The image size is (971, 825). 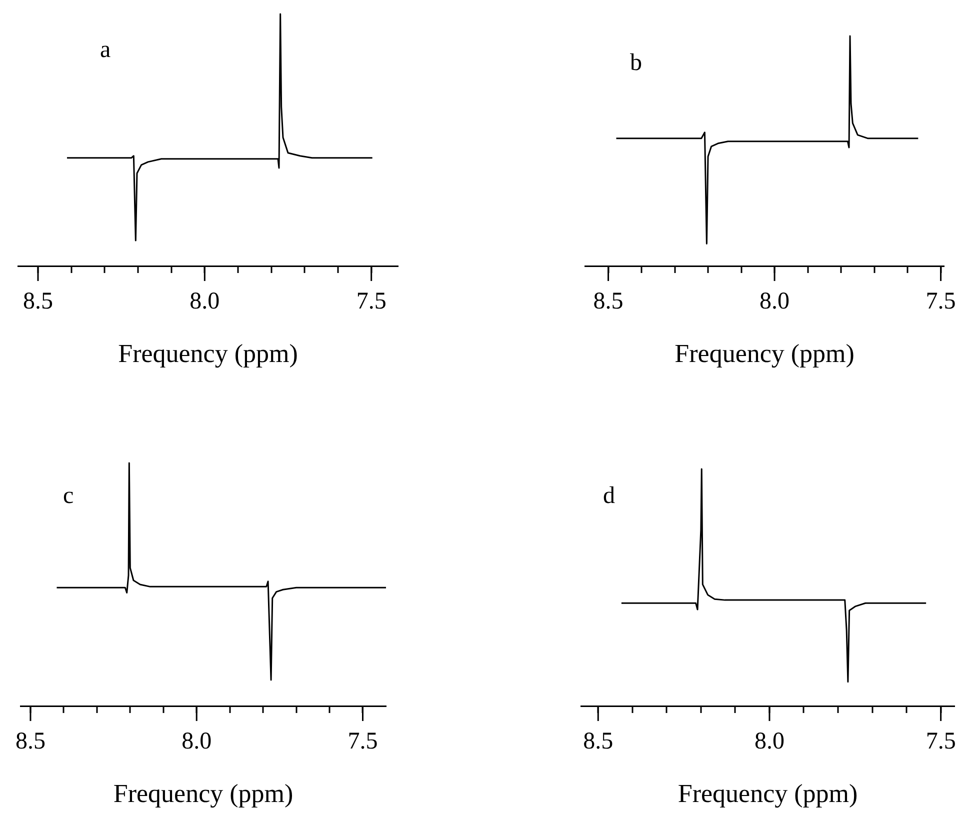 What do you see at coordinates (636, 63) in the screenshot?
I see `text: b` at bounding box center [636, 63].